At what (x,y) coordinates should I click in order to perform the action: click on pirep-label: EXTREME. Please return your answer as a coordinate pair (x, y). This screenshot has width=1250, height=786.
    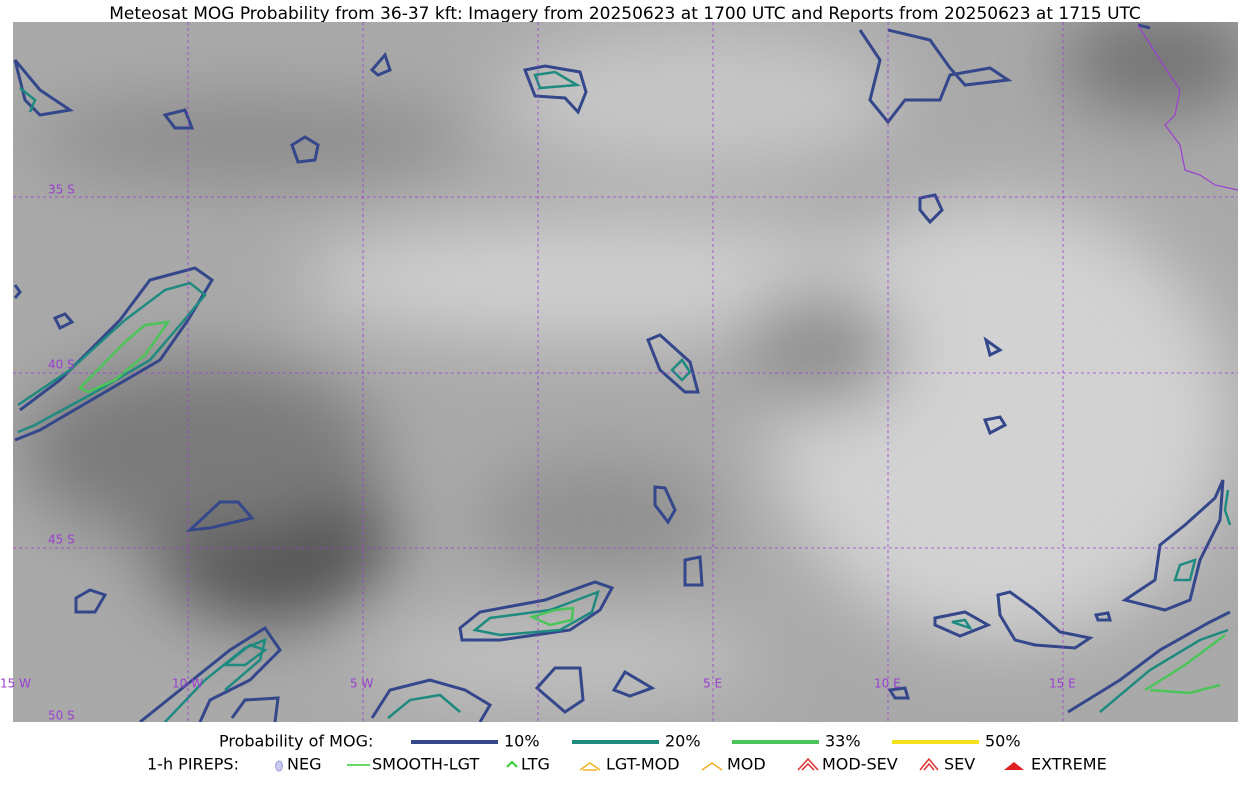
    Looking at the image, I should click on (1069, 764).